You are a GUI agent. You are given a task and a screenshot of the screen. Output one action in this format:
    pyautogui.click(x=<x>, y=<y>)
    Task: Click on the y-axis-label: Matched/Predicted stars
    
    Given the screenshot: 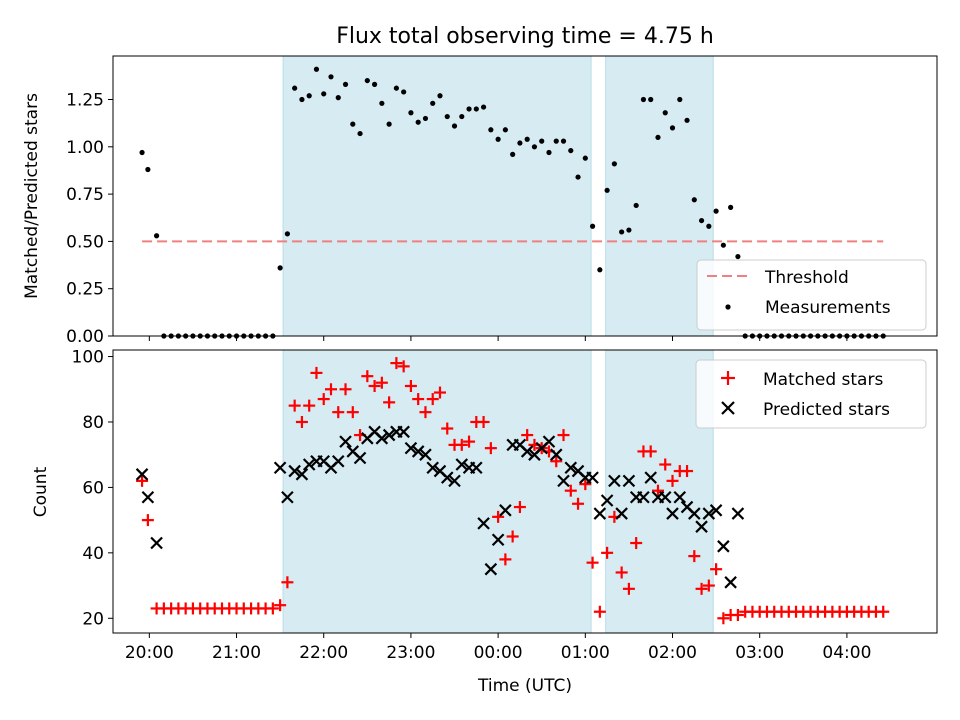 What is the action you would take?
    pyautogui.click(x=32, y=196)
    